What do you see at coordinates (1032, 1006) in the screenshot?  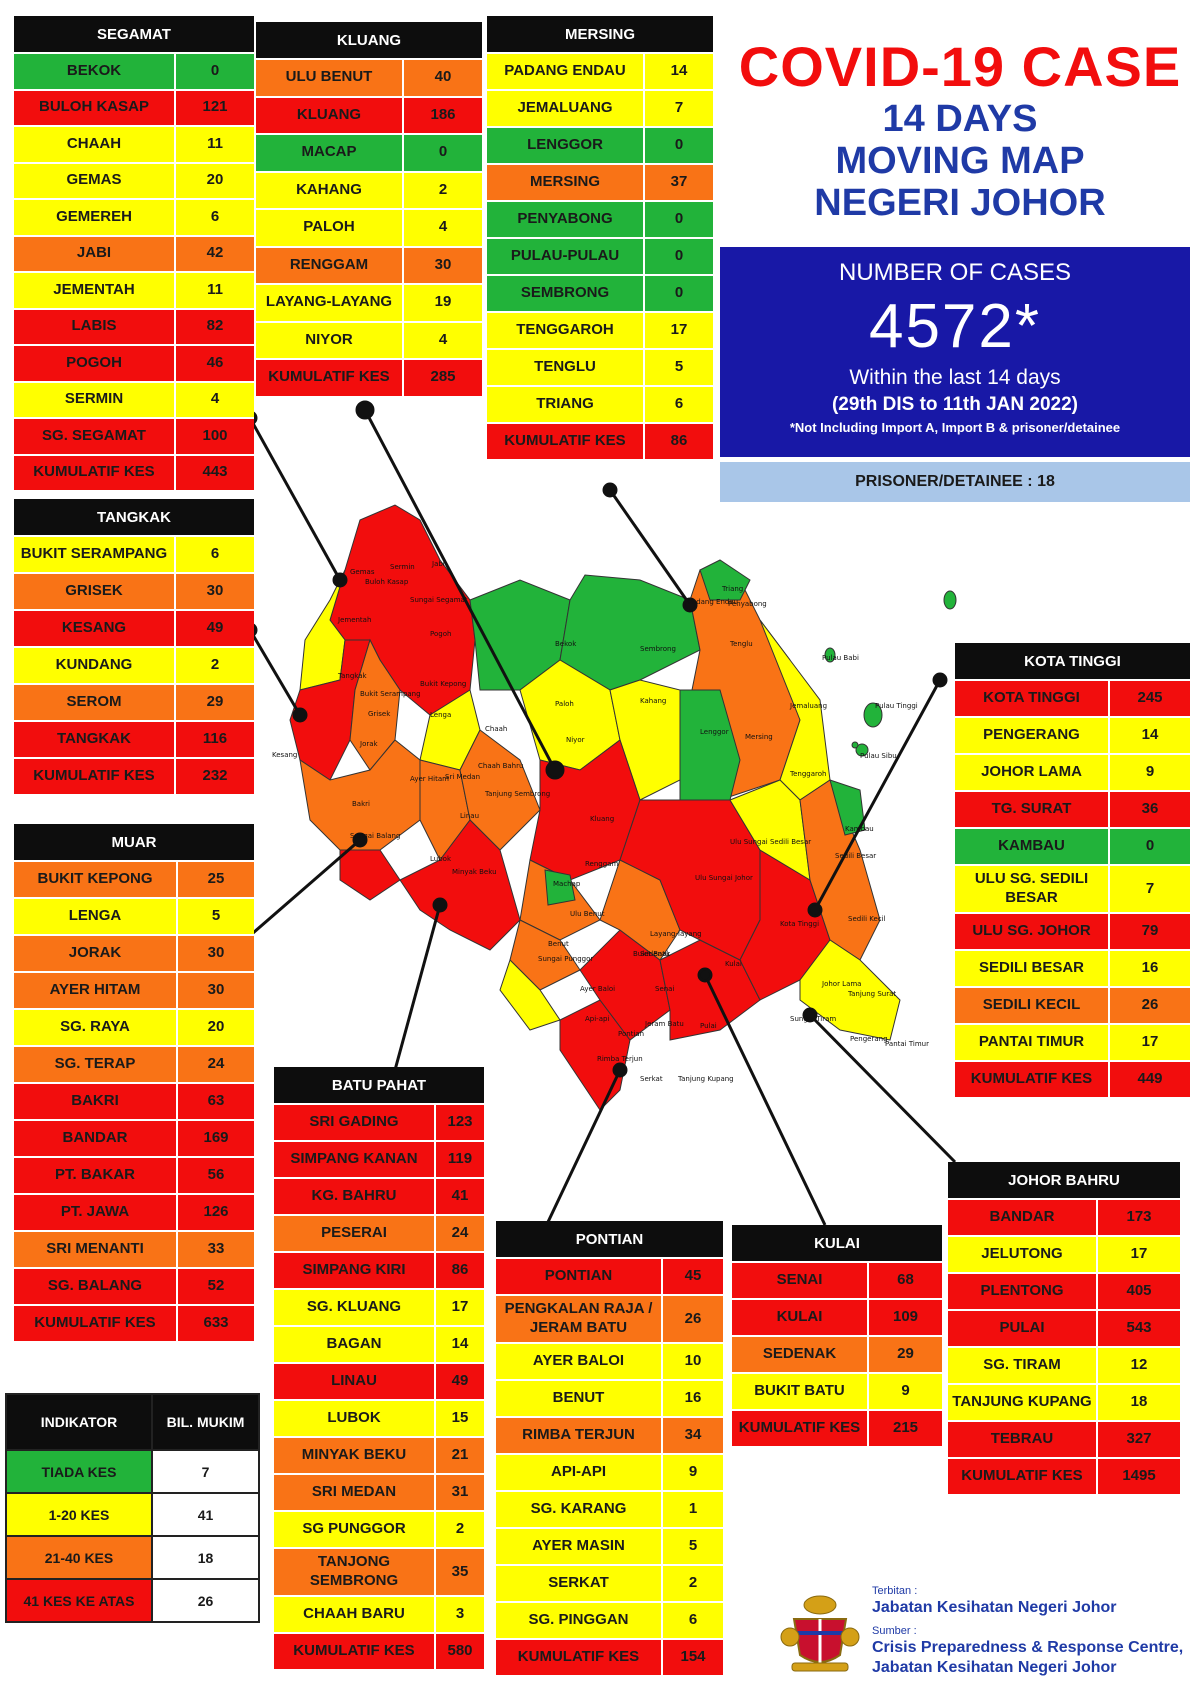 I see `mukim-name: SEDILI KECIL` at bounding box center [1032, 1006].